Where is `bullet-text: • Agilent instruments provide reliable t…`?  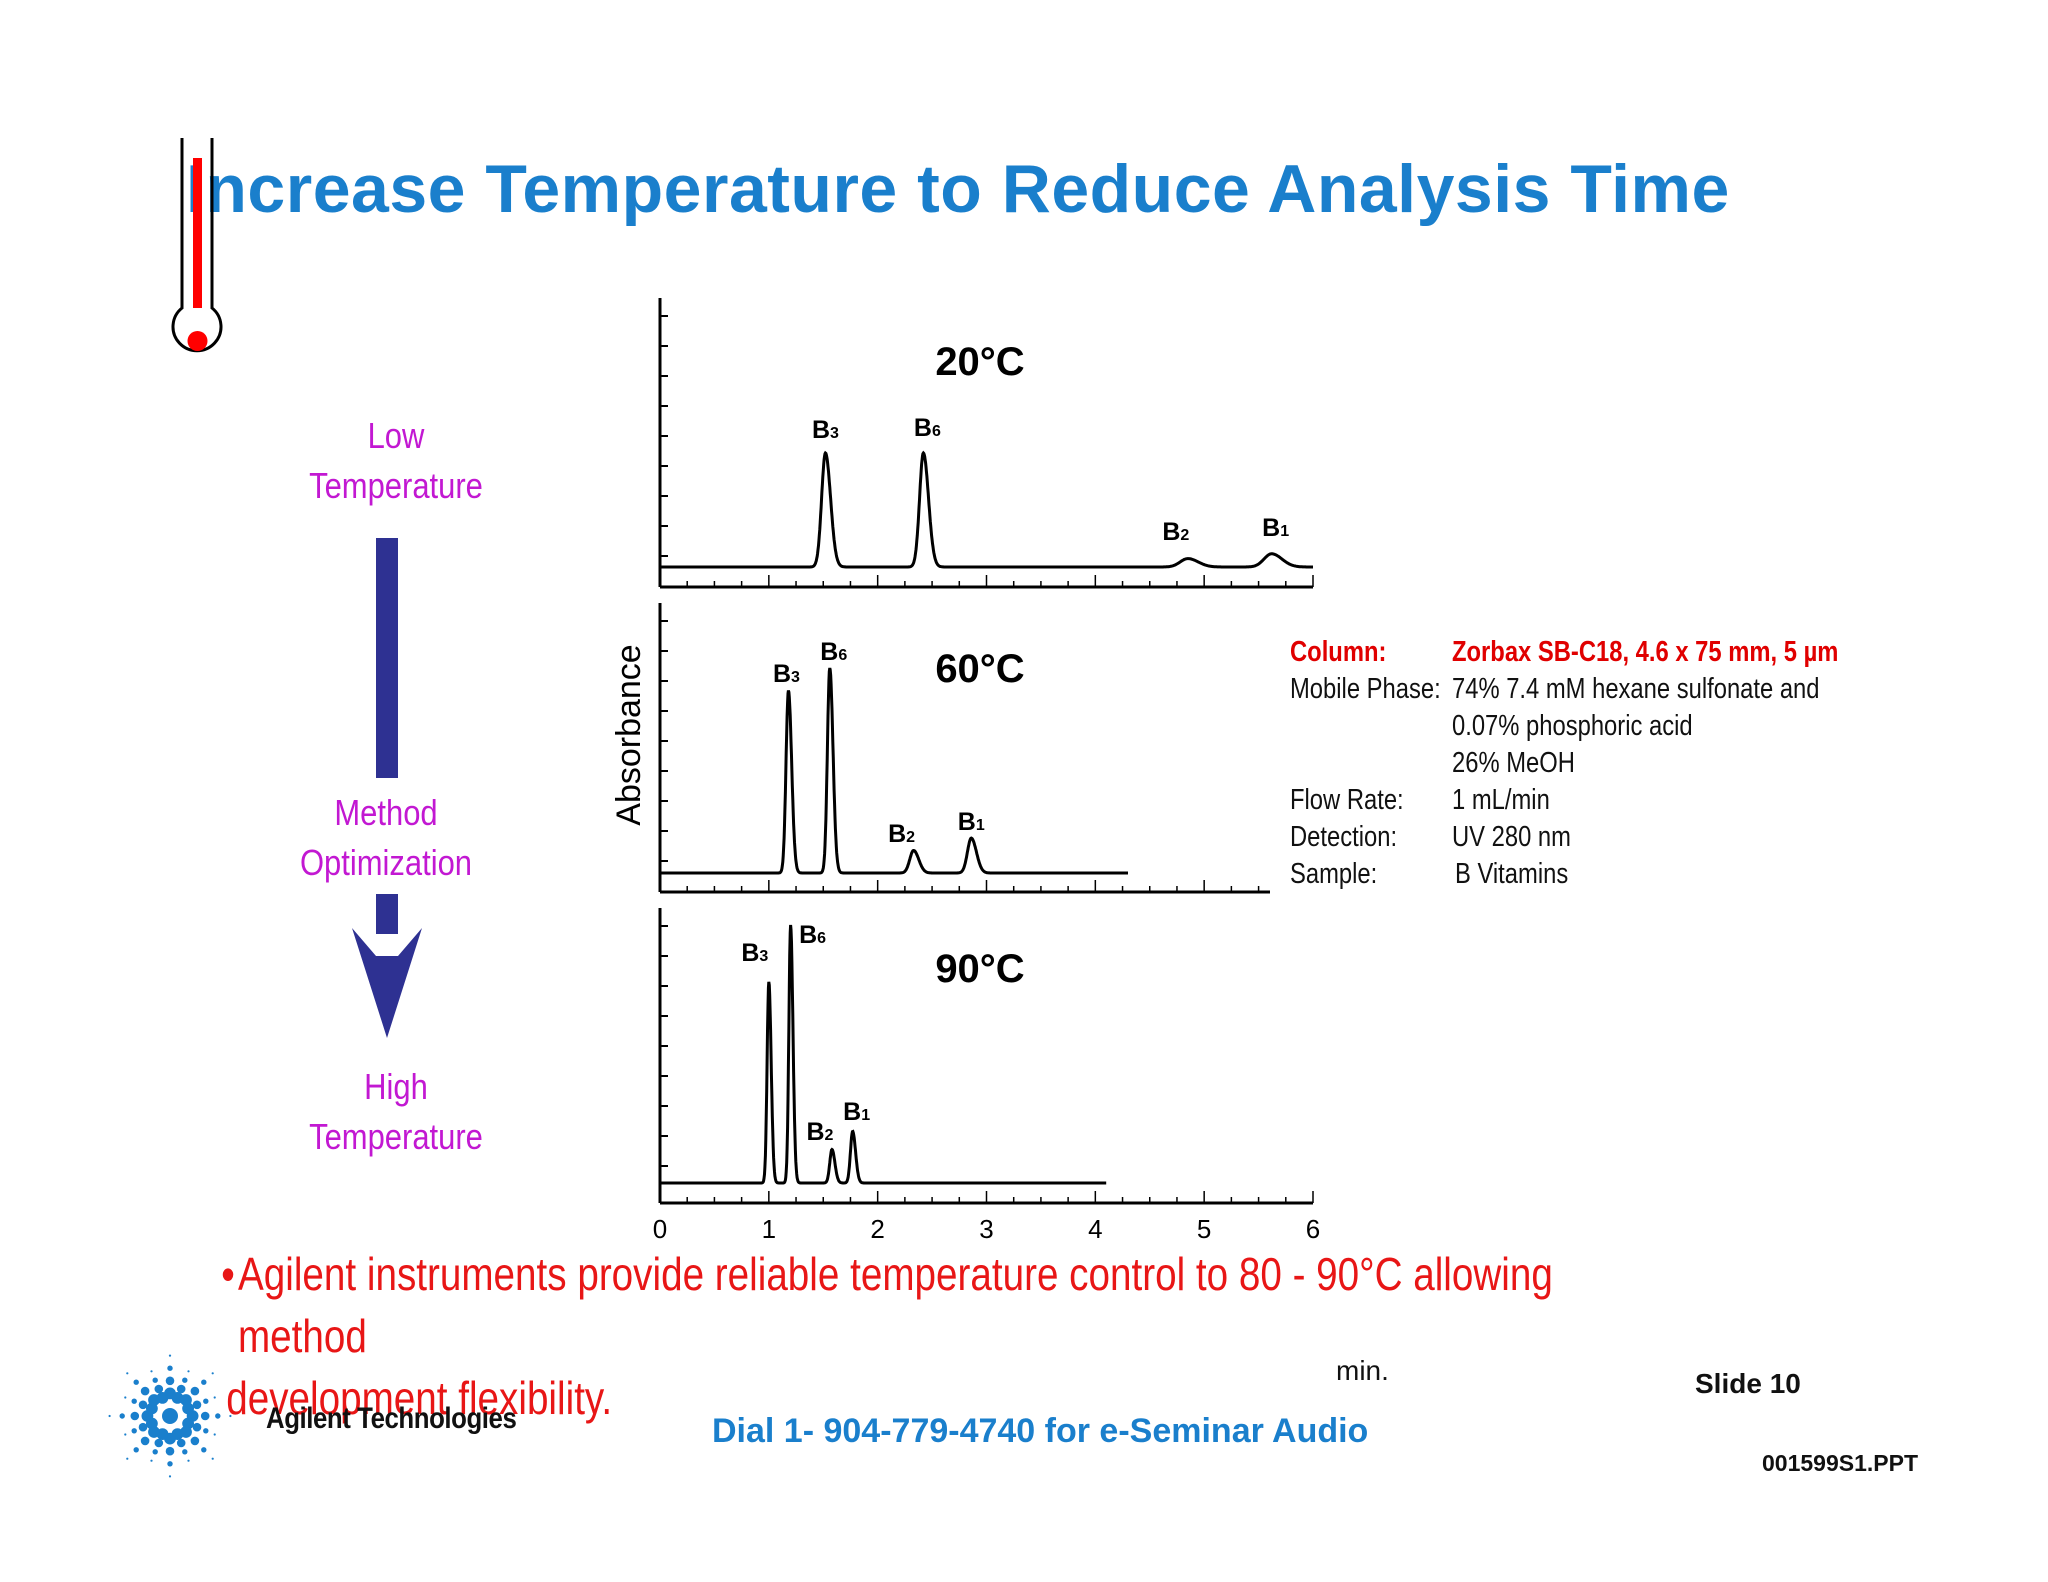 bullet-text: • Agilent instruments provide reliable t… is located at coordinates (901, 1336).